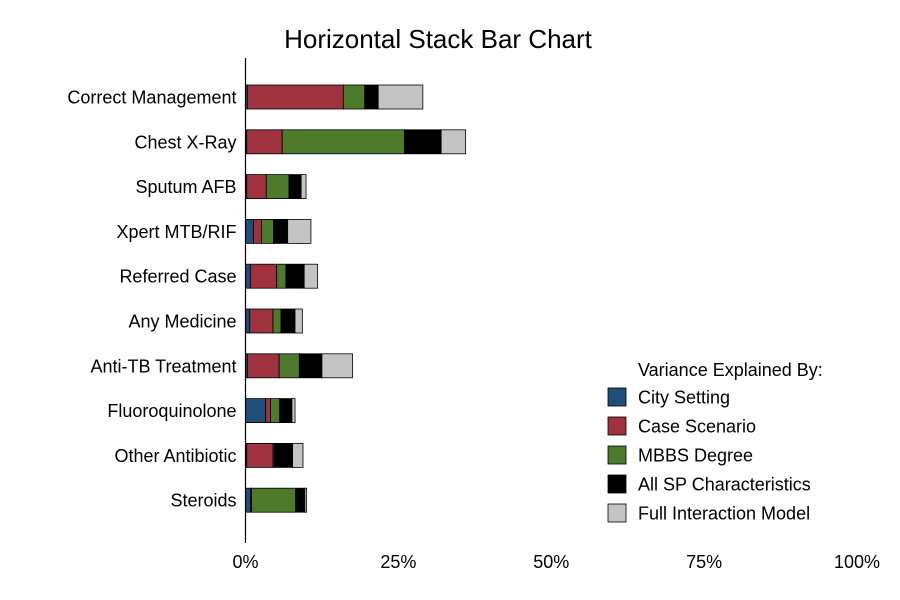  I want to click on category-label: Referred Case, so click(177, 277).